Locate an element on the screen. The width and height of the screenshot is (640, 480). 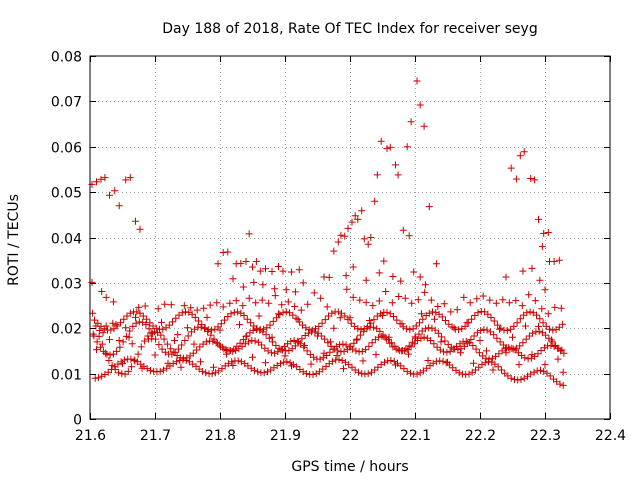
y-tick-label: 0 is located at coordinates (77, 421).